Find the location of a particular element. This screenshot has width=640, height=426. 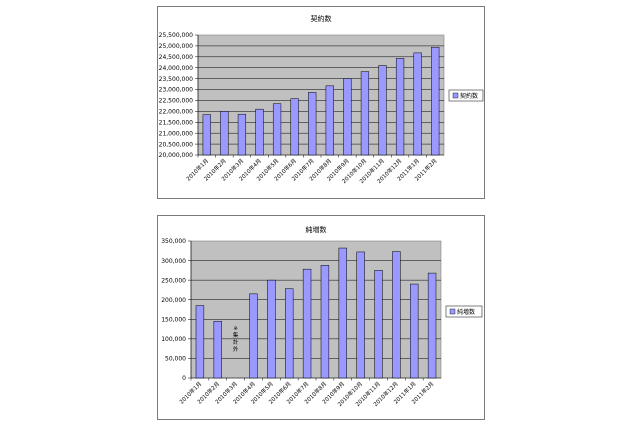

chart-title: 純増数 is located at coordinates (316, 229).